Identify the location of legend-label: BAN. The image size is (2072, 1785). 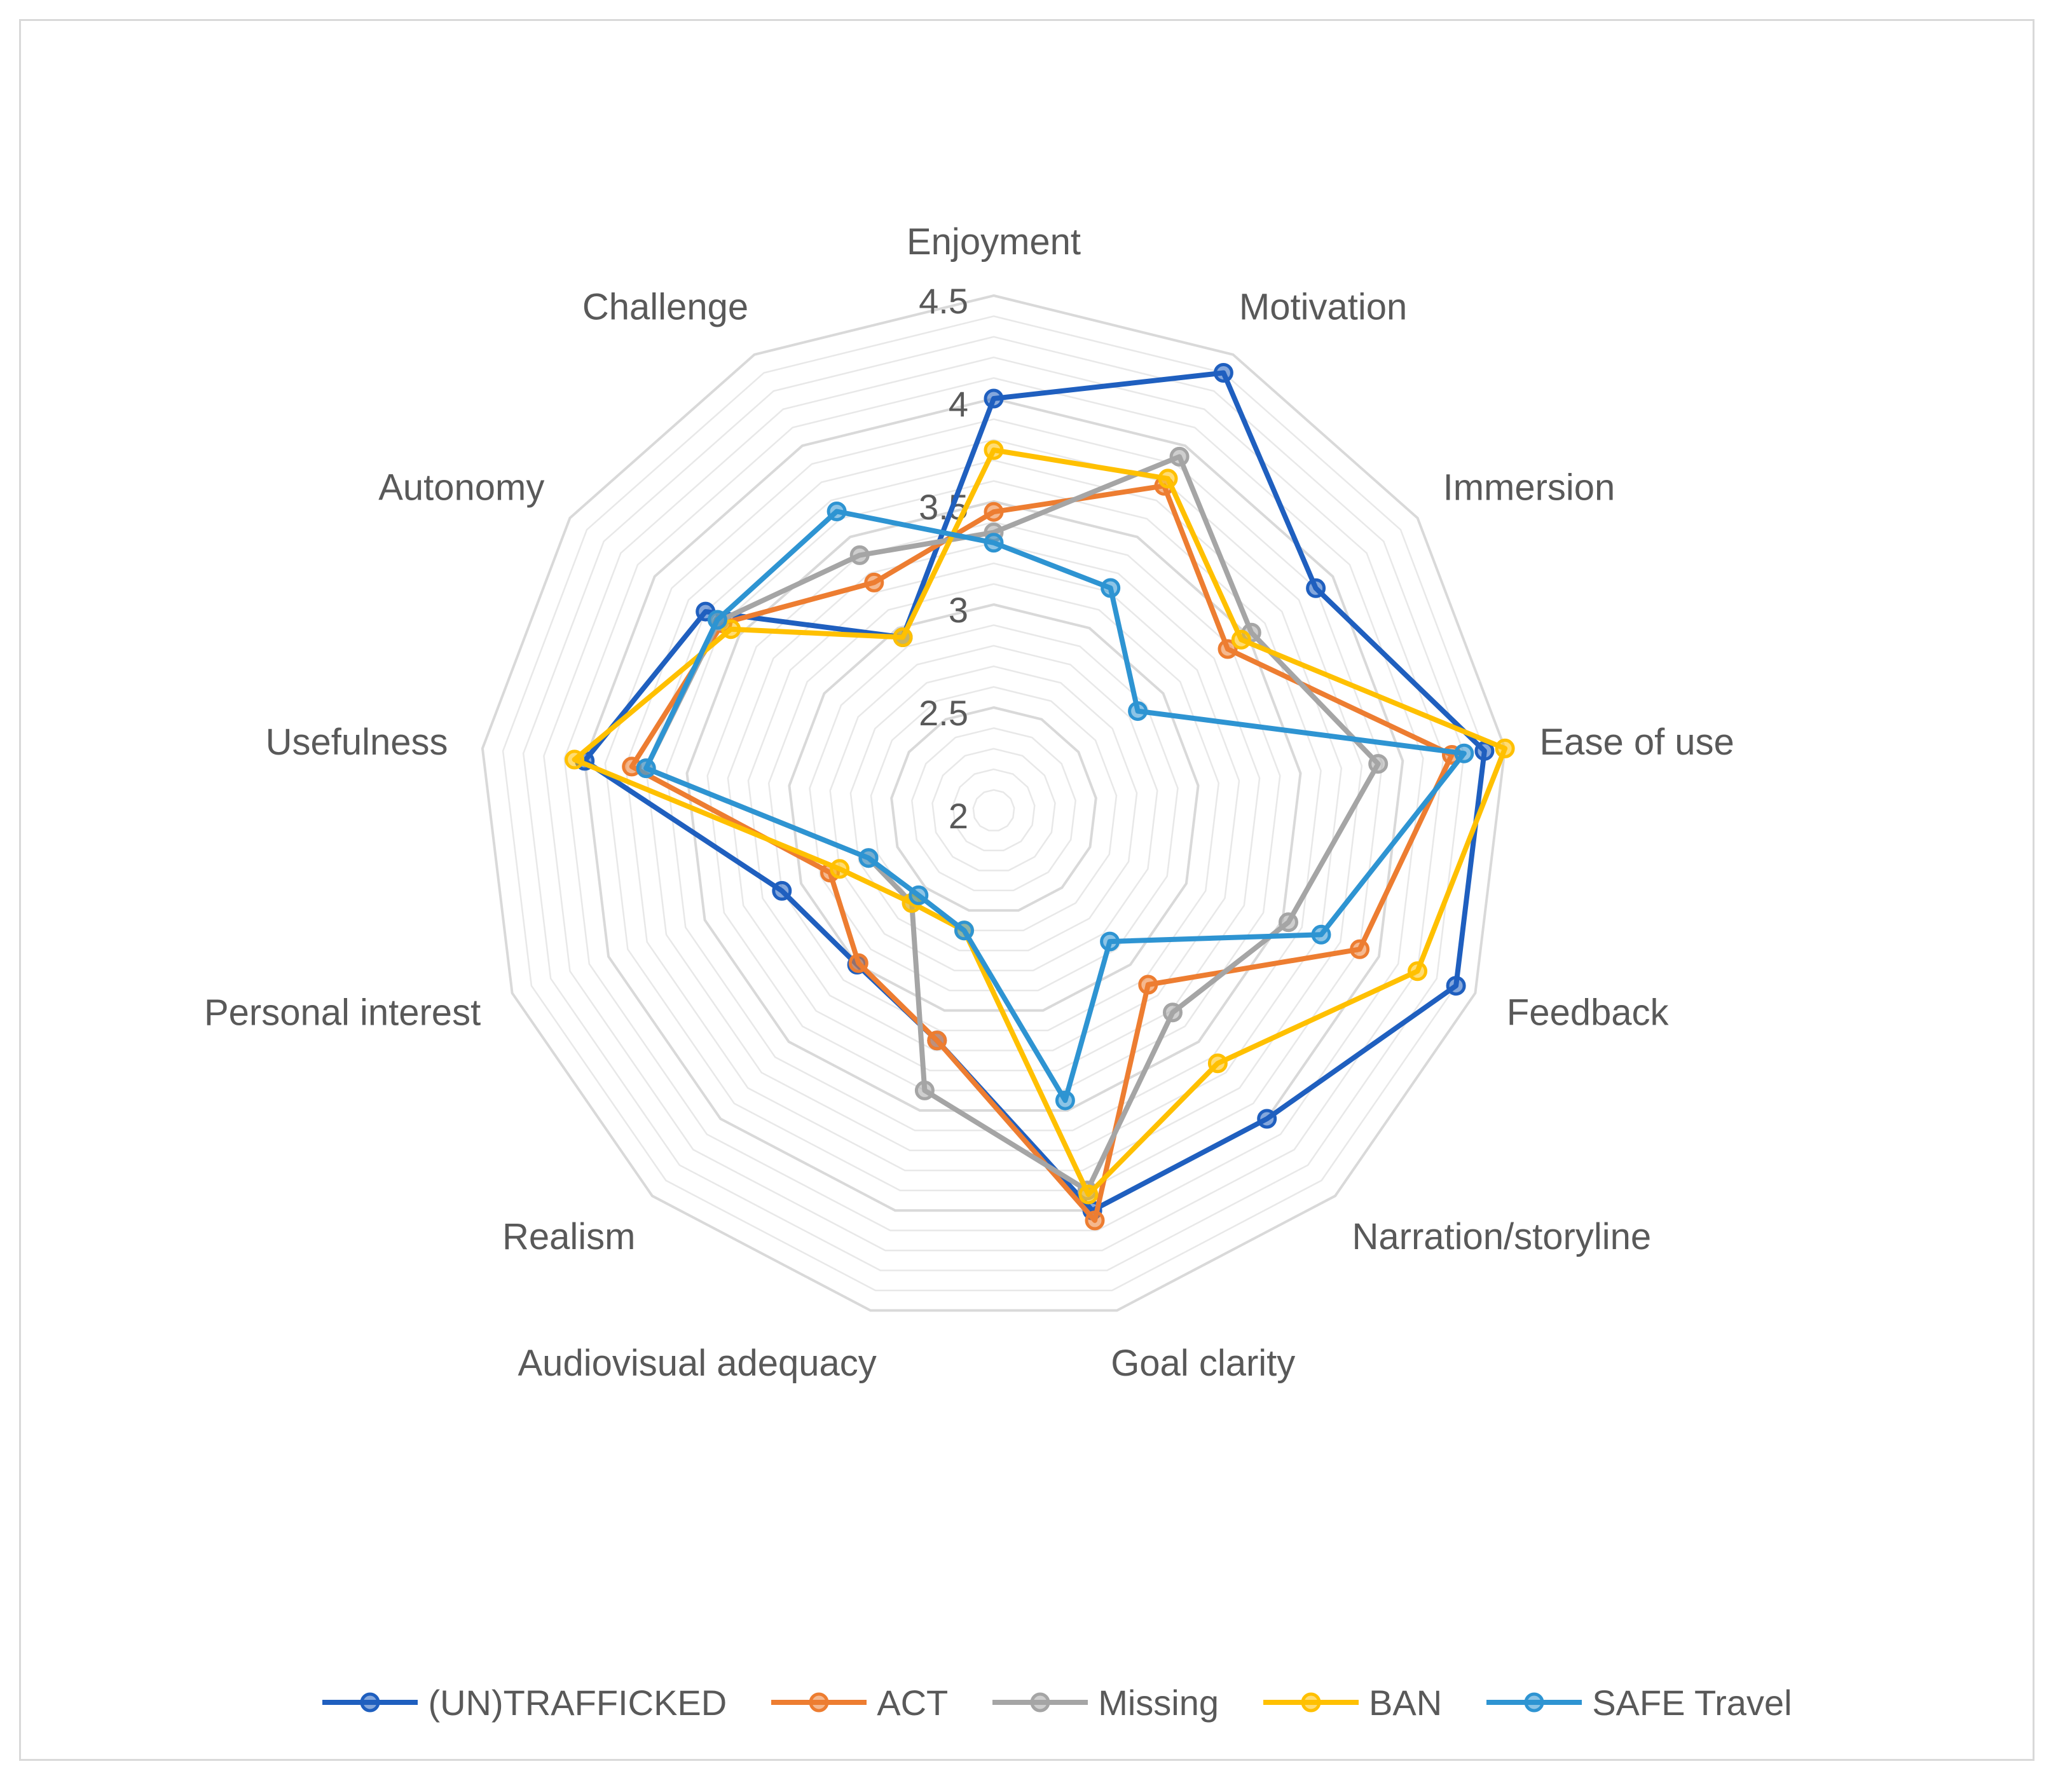
(1406, 1702).